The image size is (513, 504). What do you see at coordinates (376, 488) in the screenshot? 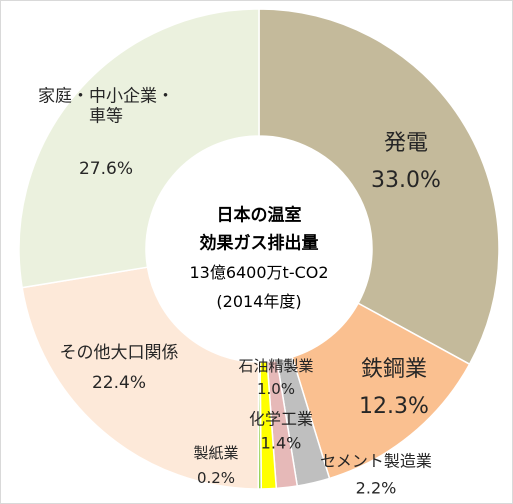
I see `slice-value: 2.2%` at bounding box center [376, 488].